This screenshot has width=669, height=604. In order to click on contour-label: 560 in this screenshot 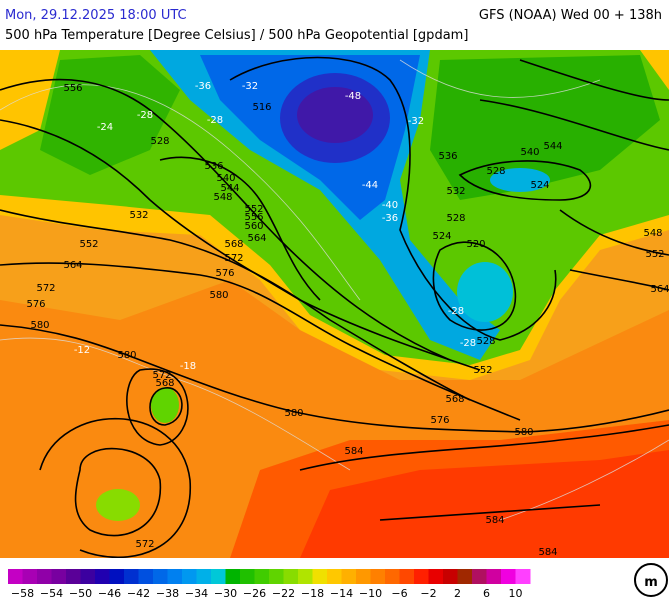, I will do `click(253, 226)`.